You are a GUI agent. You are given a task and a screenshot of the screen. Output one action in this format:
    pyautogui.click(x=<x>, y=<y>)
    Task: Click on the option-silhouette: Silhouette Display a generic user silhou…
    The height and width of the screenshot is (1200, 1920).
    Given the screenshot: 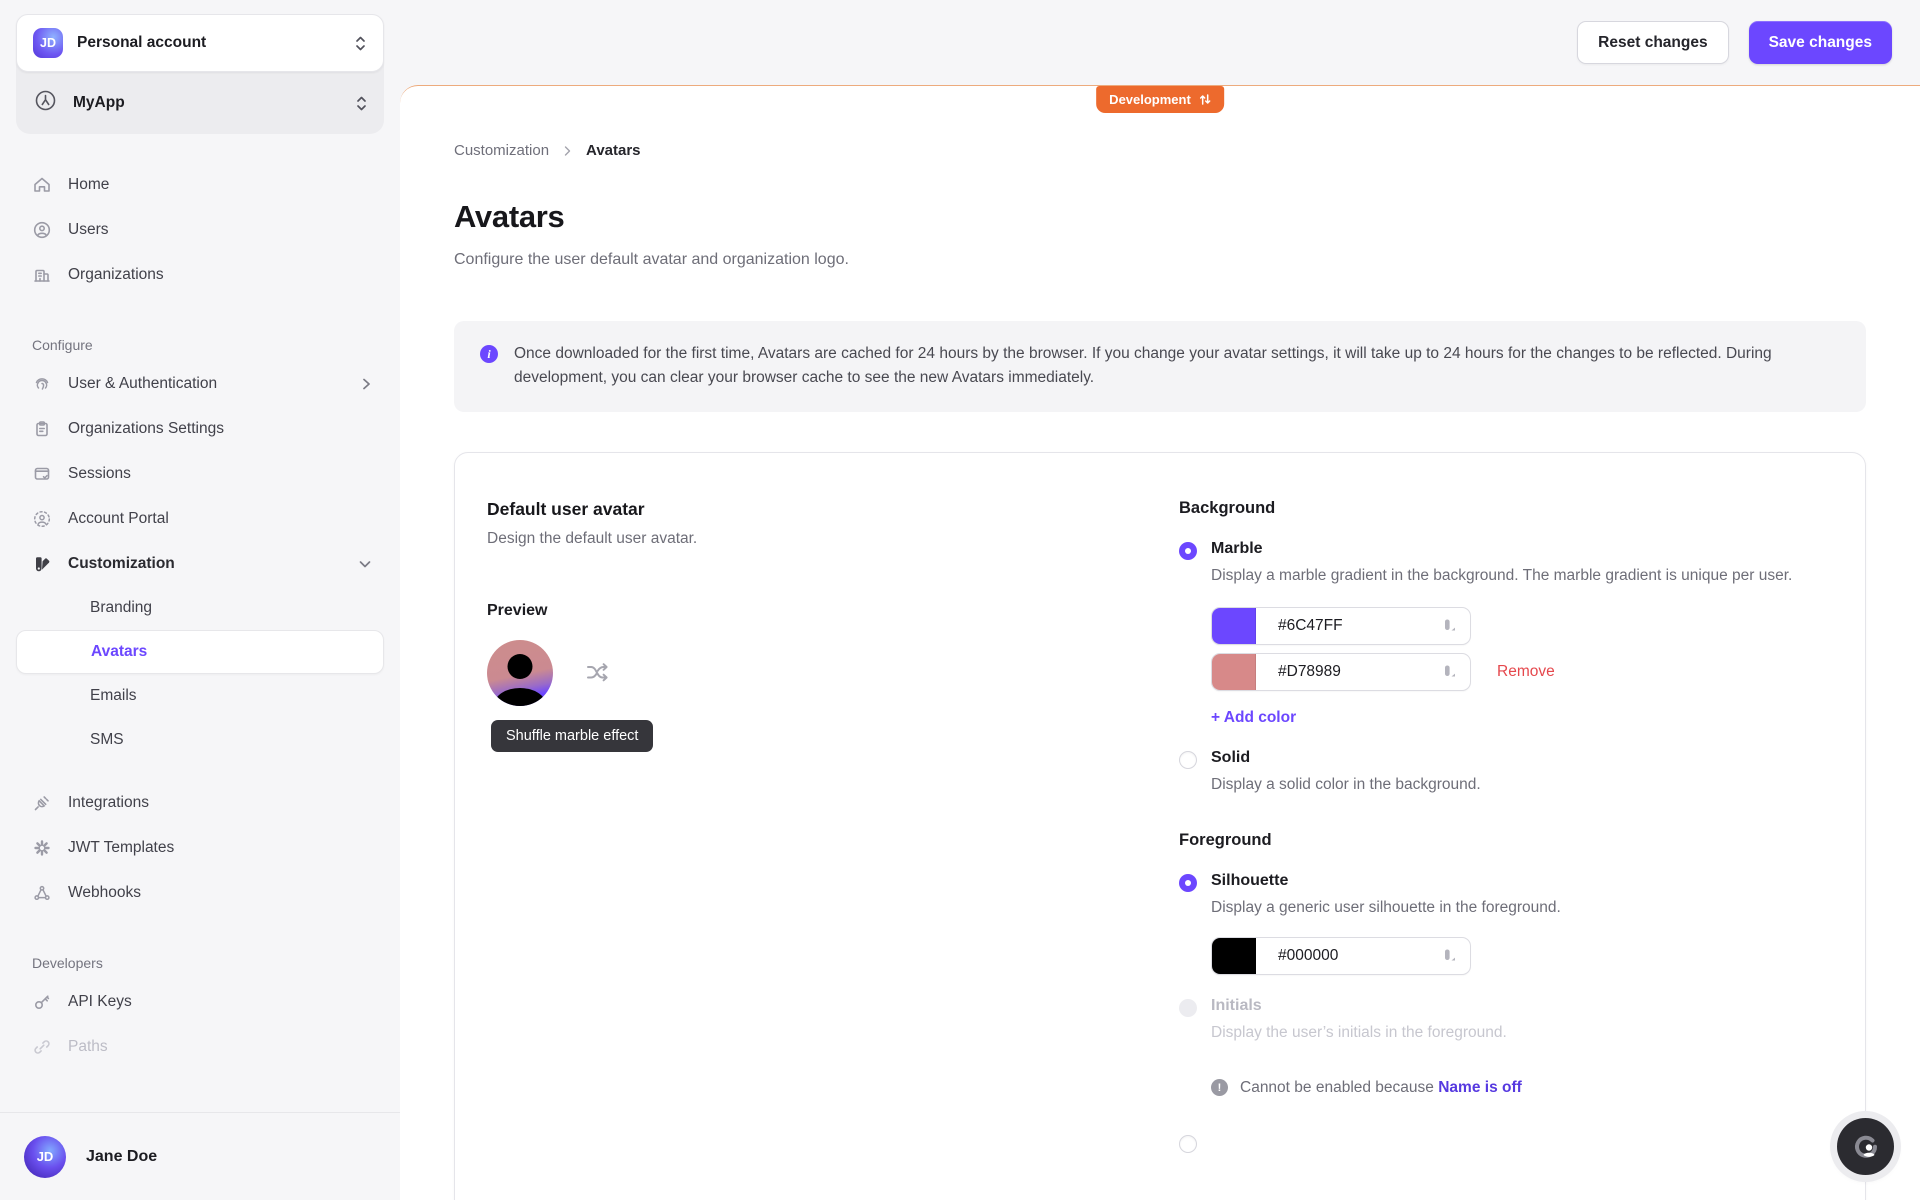 What is the action you would take?
    pyautogui.click(x=1506, y=895)
    